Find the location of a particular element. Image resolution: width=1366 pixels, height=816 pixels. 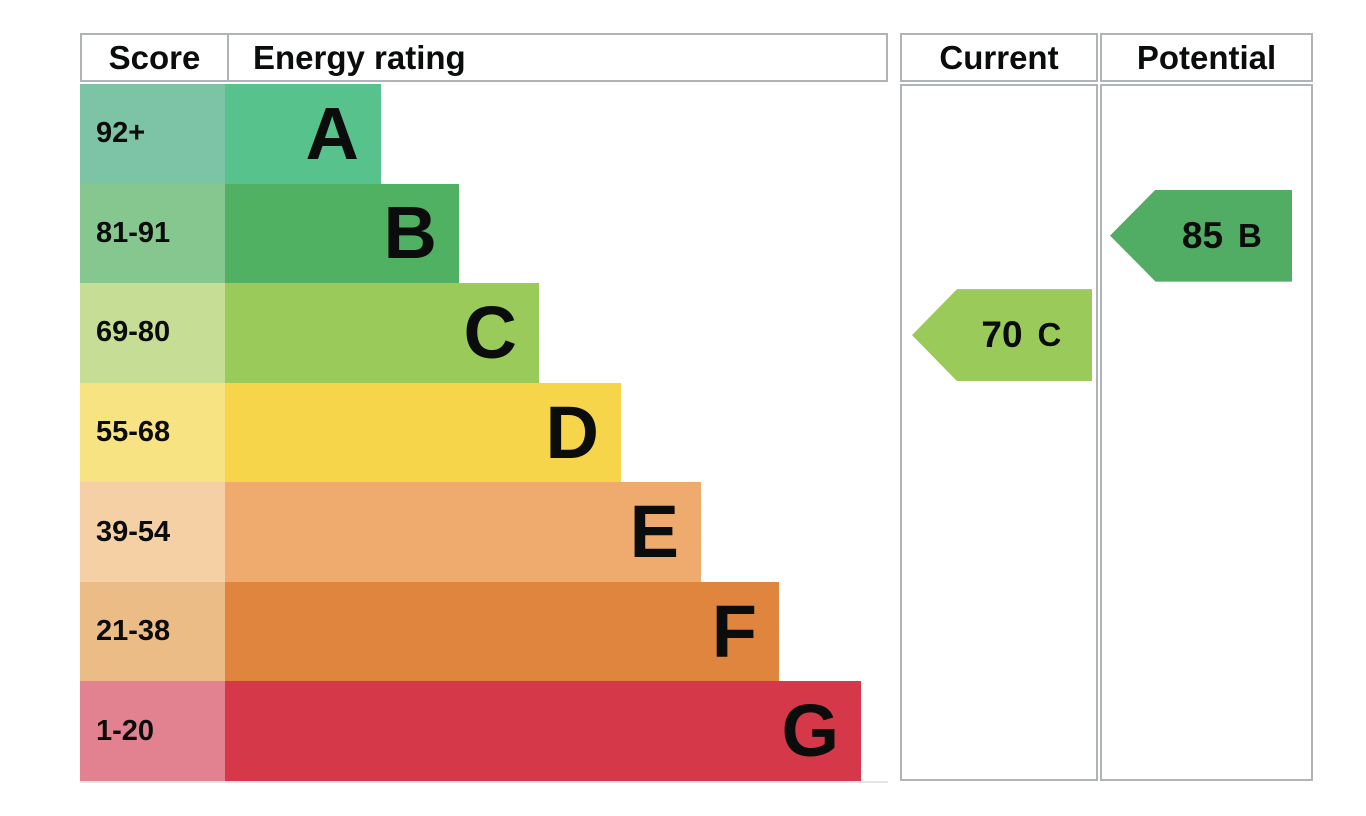

band-row: 21-38 F is located at coordinates (484, 631).